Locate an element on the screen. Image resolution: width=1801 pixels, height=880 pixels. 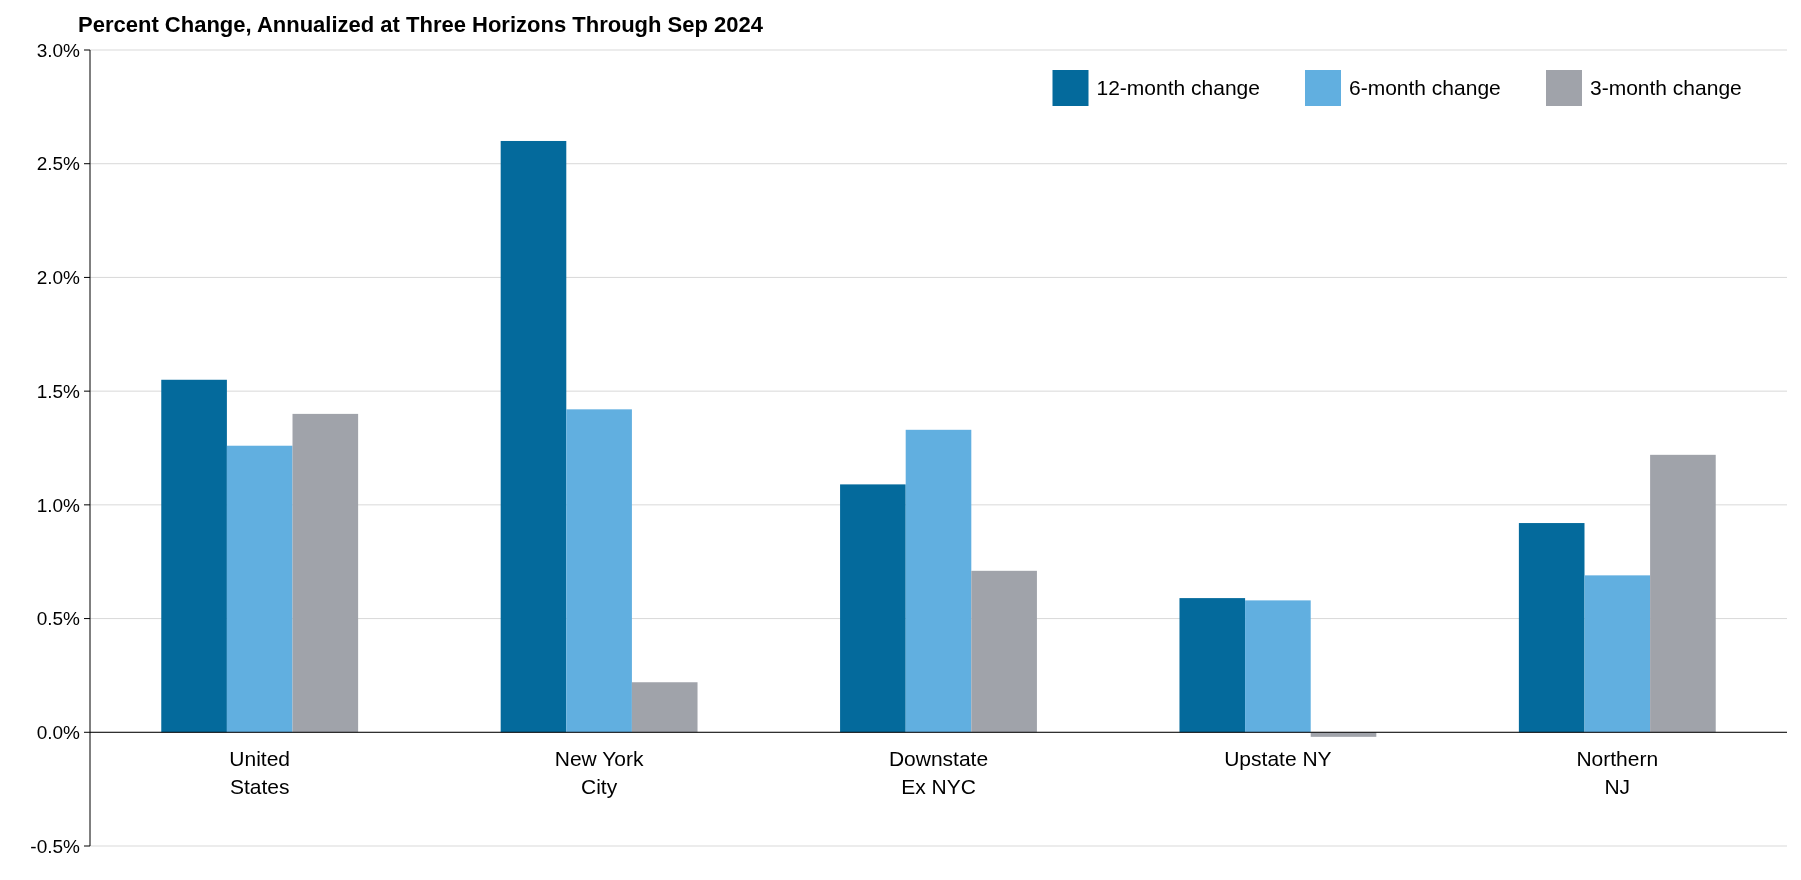
y-tick-label: 0.0% is located at coordinates (58, 732).